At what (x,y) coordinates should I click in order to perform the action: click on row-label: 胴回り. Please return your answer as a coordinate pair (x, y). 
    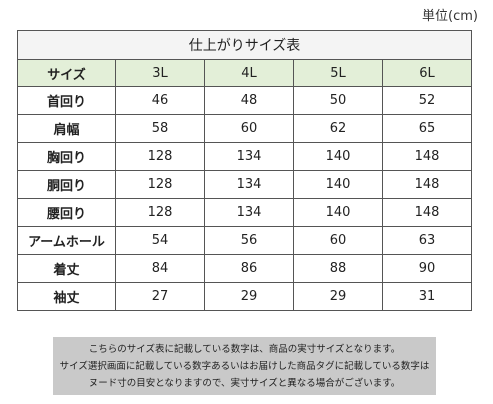
    Looking at the image, I should click on (66, 184).